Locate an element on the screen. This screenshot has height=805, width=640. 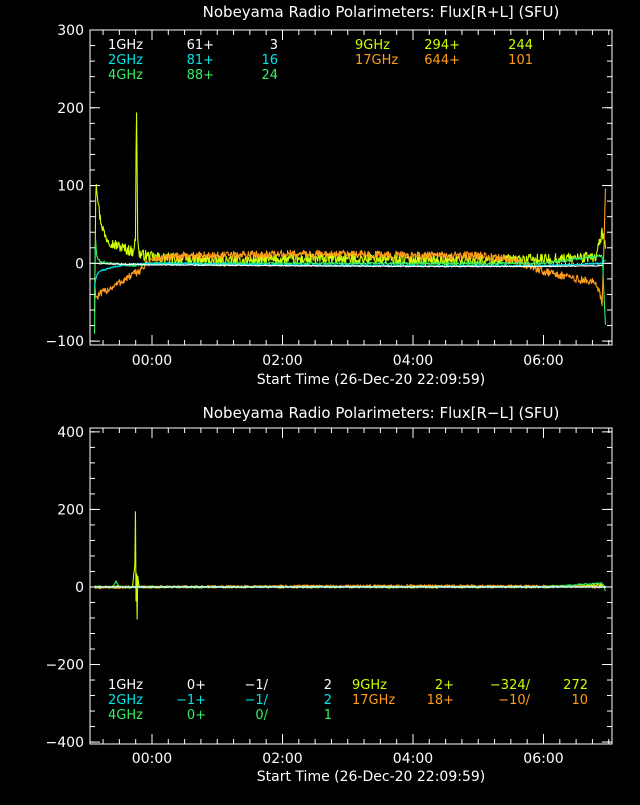
legend-peak: 244 is located at coordinates (520, 45).